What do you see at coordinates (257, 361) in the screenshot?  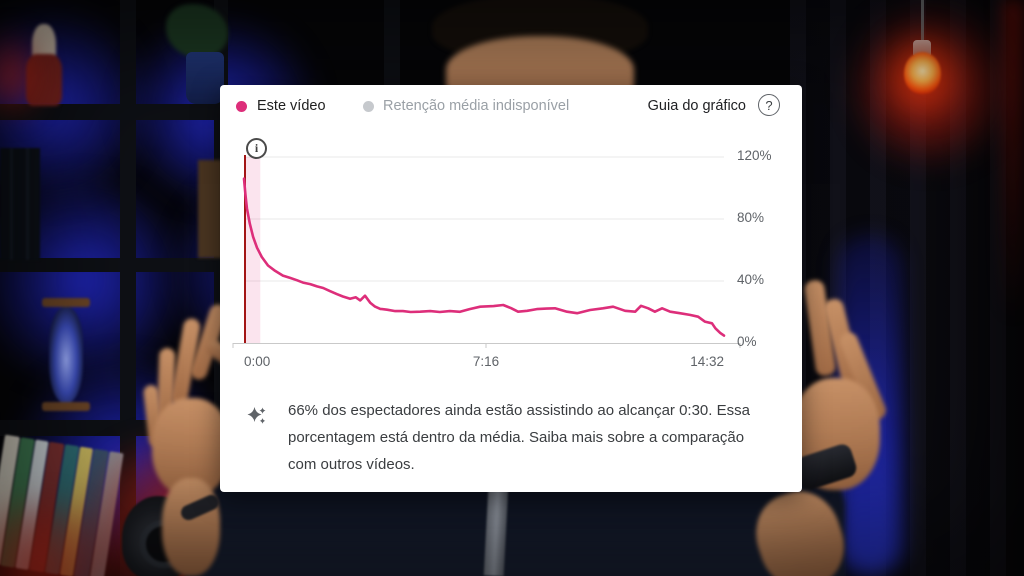 I see `x-tick-start: 0:00` at bounding box center [257, 361].